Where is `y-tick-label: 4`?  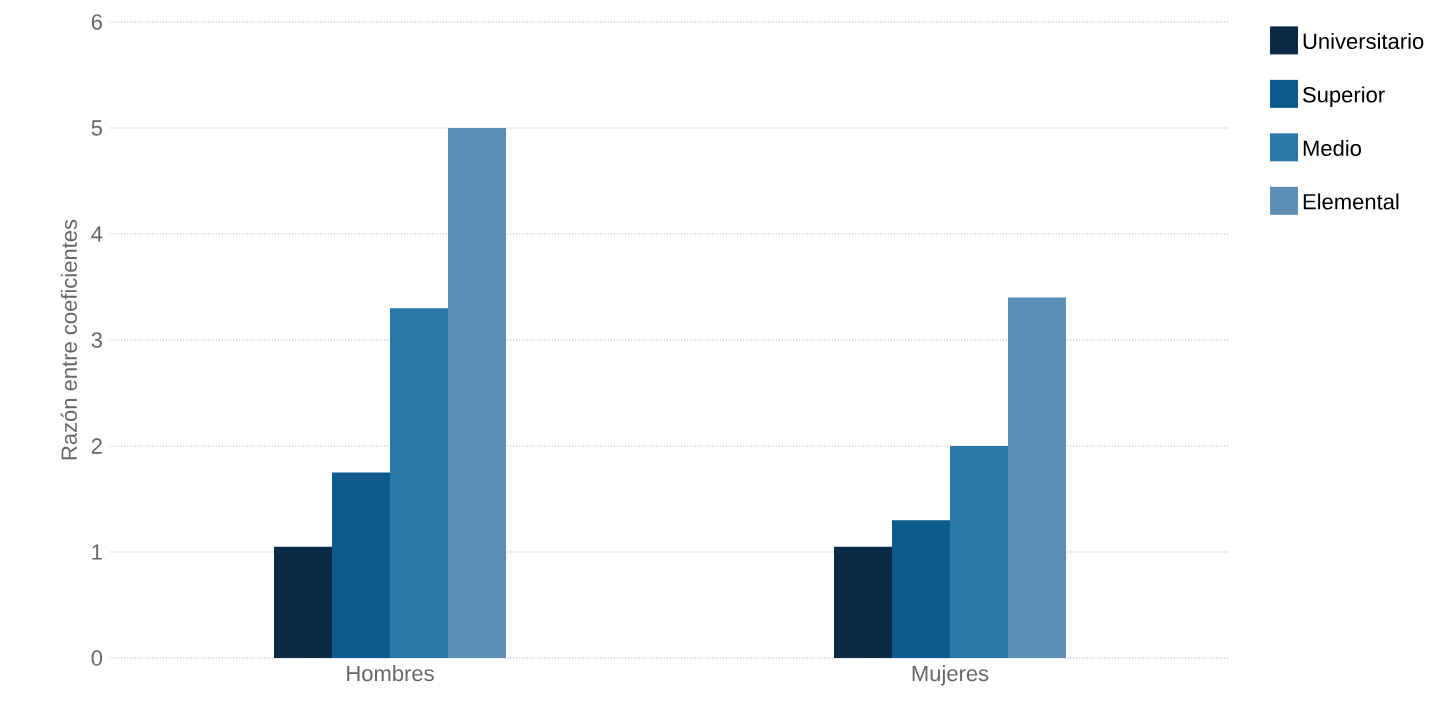
y-tick-label: 4 is located at coordinates (97, 234).